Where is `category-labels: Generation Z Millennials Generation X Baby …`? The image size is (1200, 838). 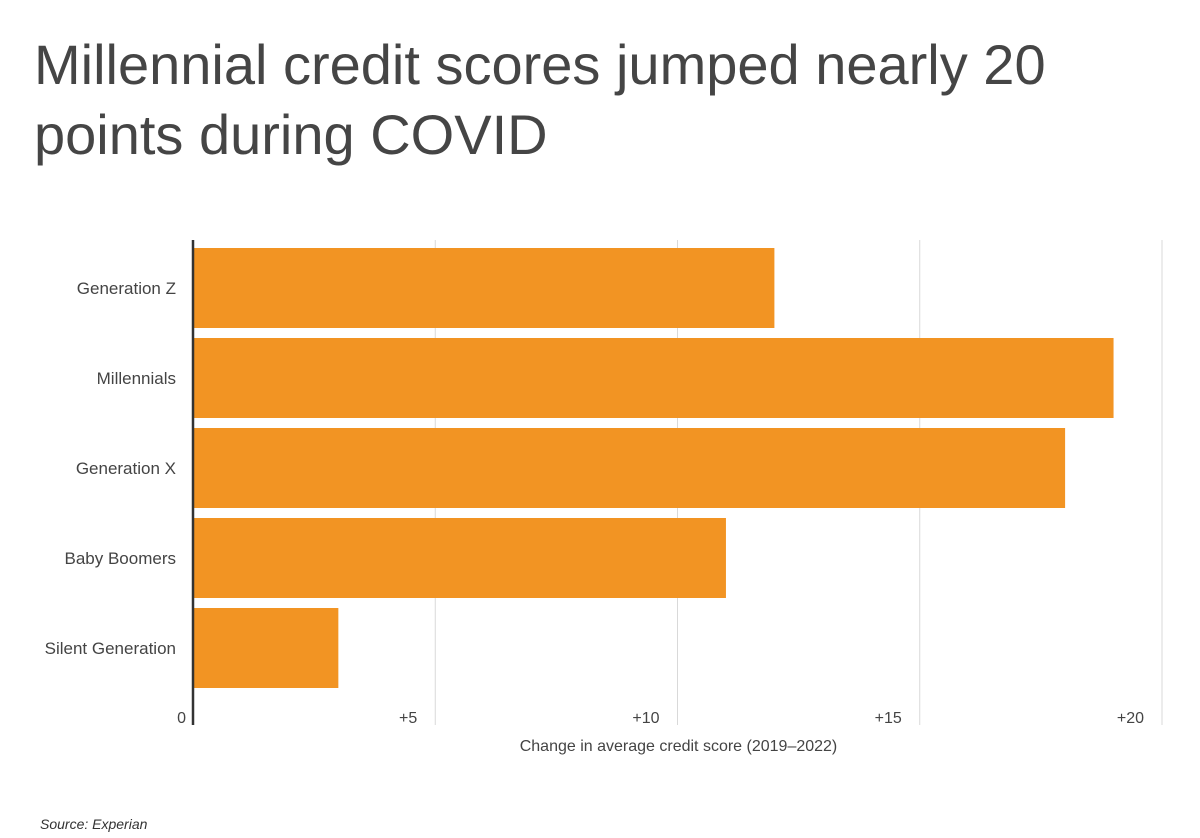 category-labels: Generation Z Millennials Generation X Baby … is located at coordinates (110, 468).